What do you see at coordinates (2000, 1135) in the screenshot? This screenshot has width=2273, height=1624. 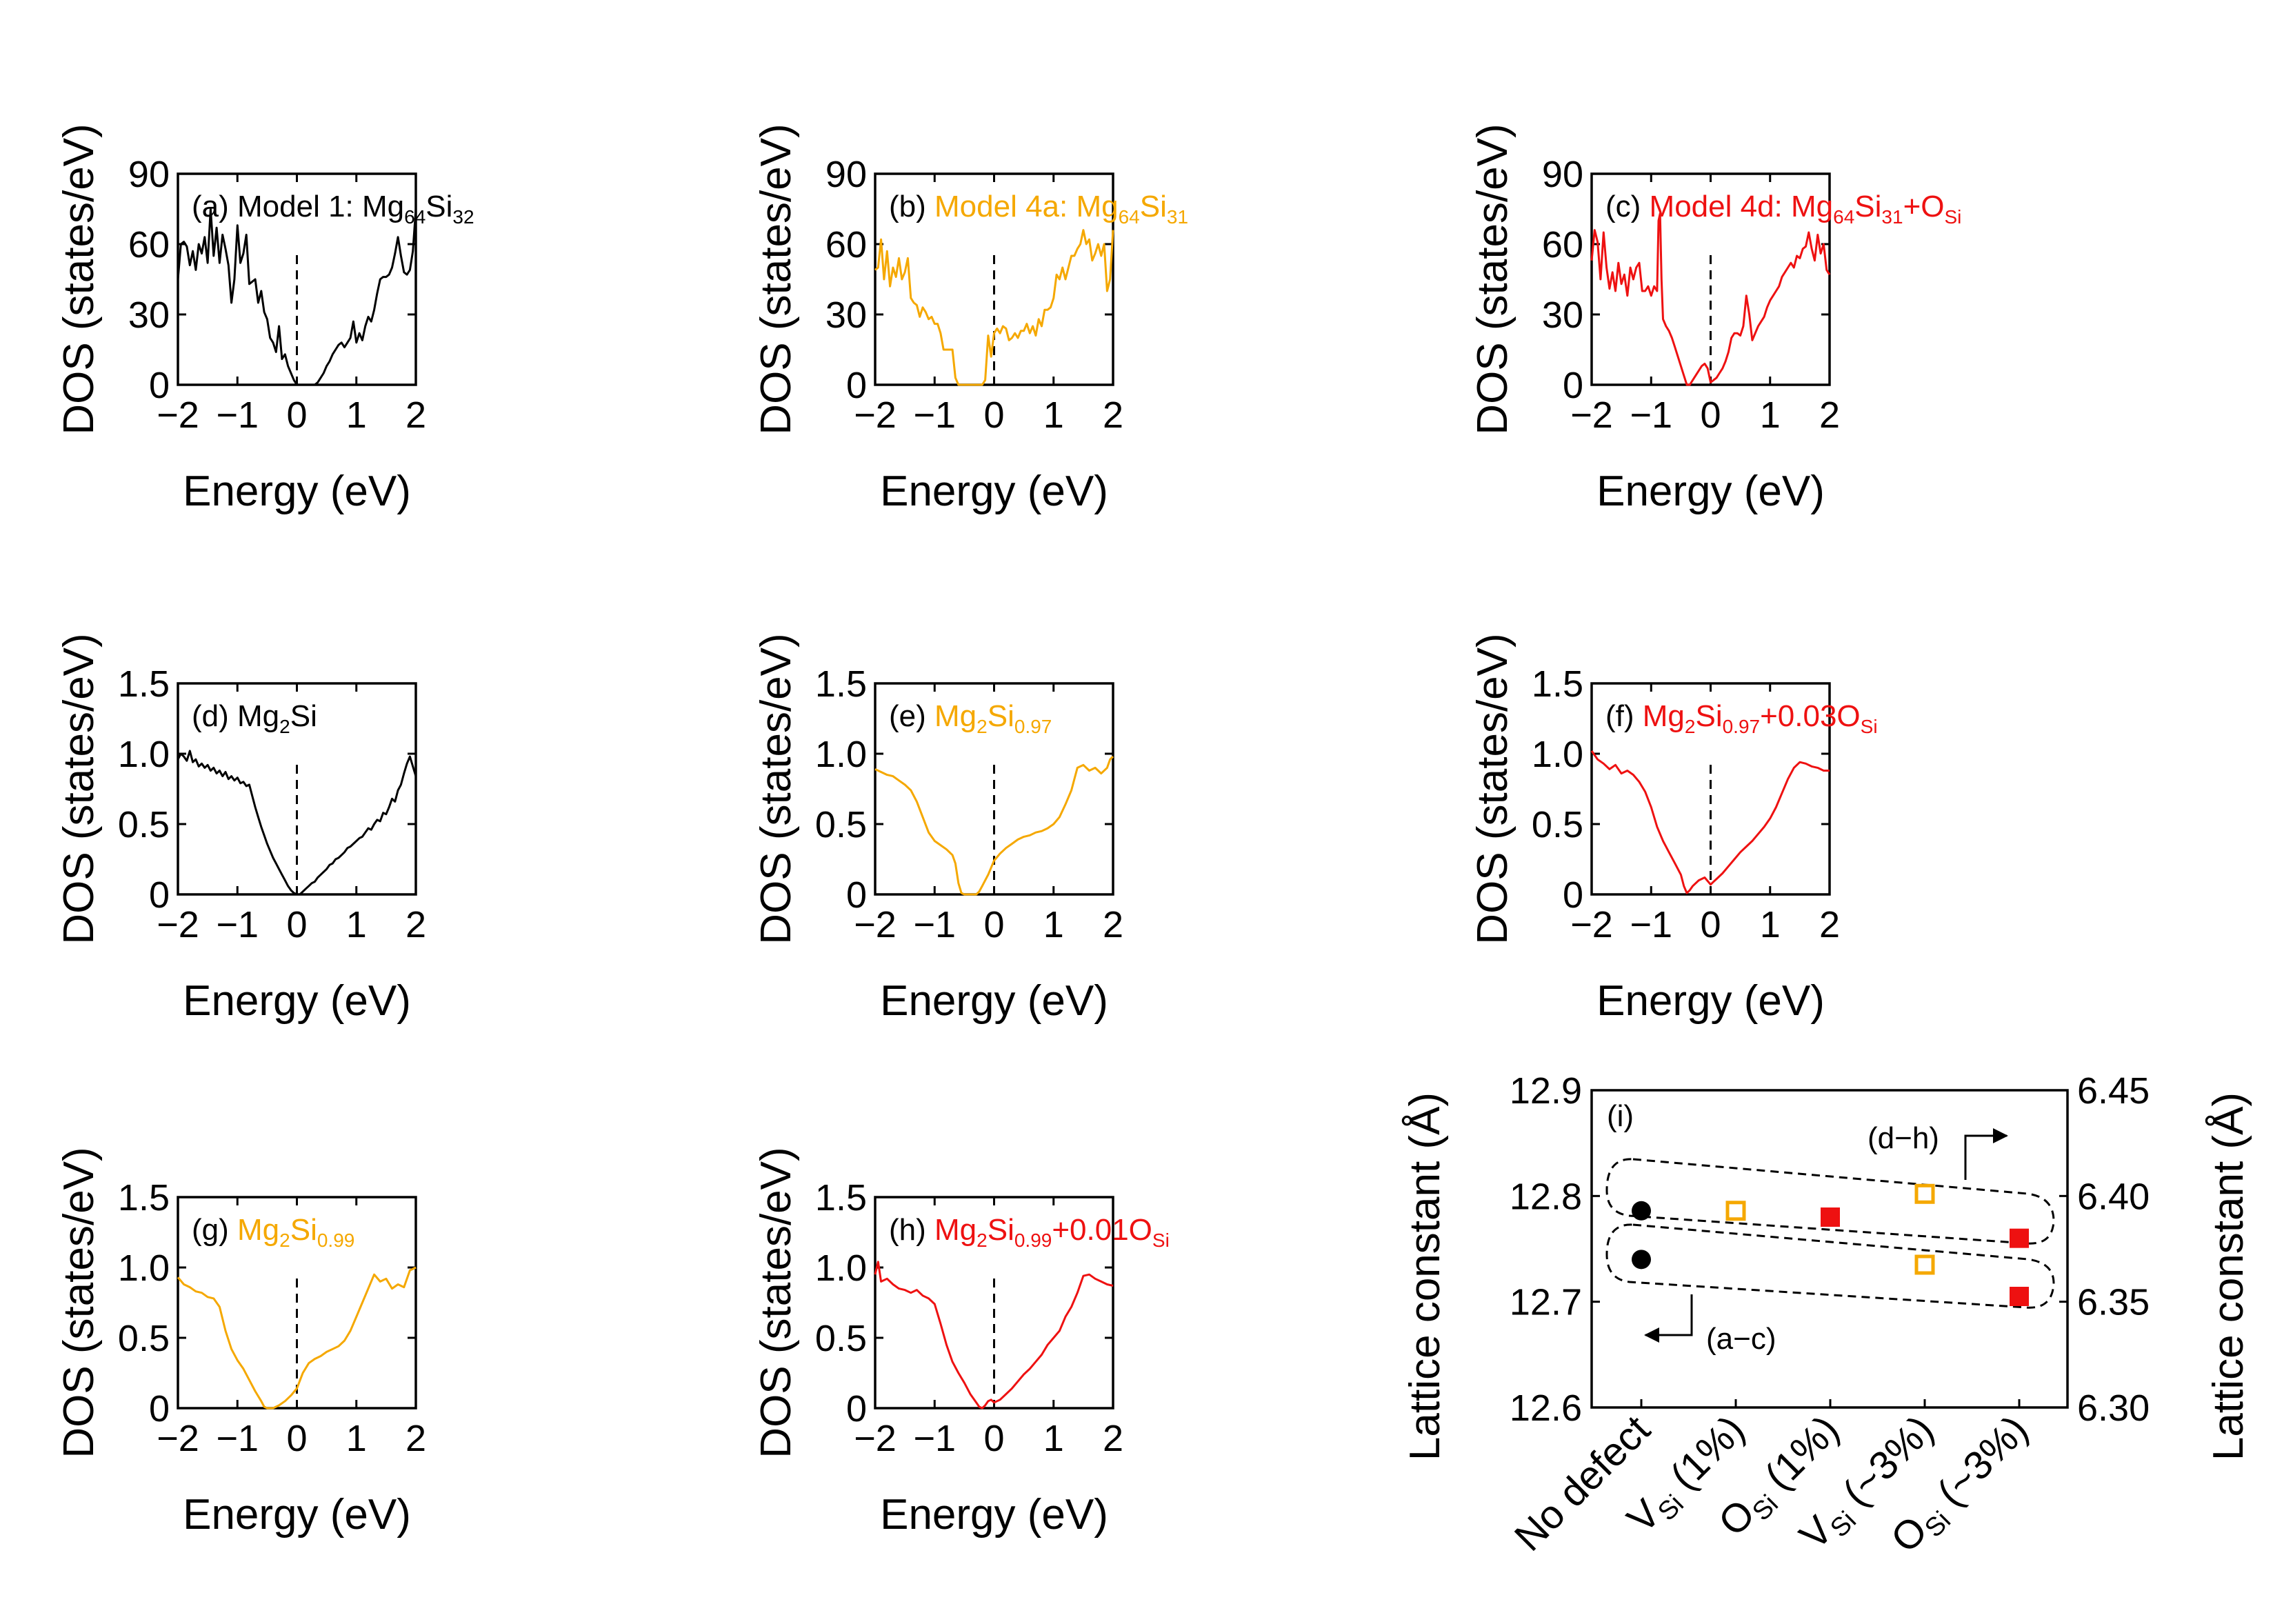 I see `arrowhead-right` at bounding box center [2000, 1135].